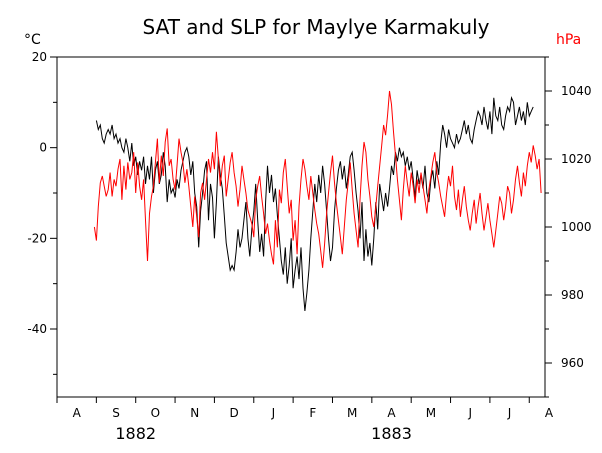 This screenshot has width=602, height=453. What do you see at coordinates (42, 212) in the screenshot?
I see `left-axis-ticks: 20 0 -20 -40` at bounding box center [42, 212].